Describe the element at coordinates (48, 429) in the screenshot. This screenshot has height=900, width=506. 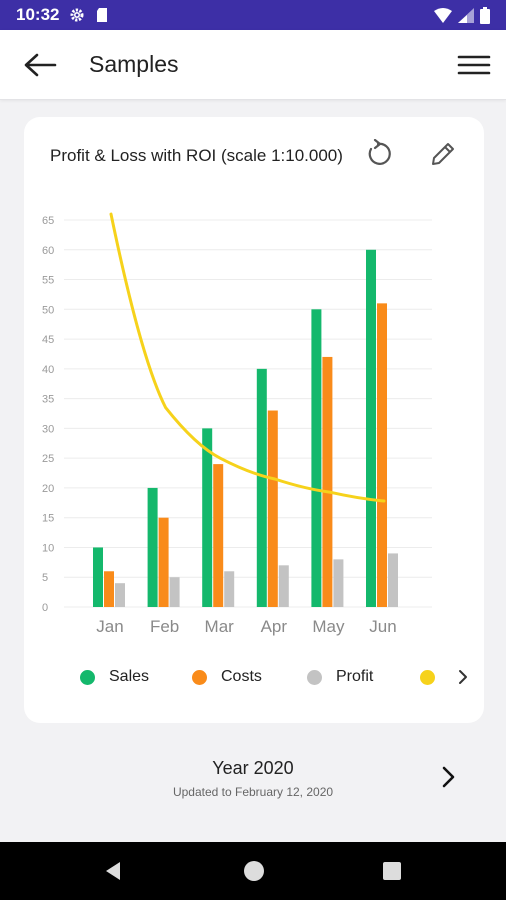
I see `y-tick-label: 30` at that location.